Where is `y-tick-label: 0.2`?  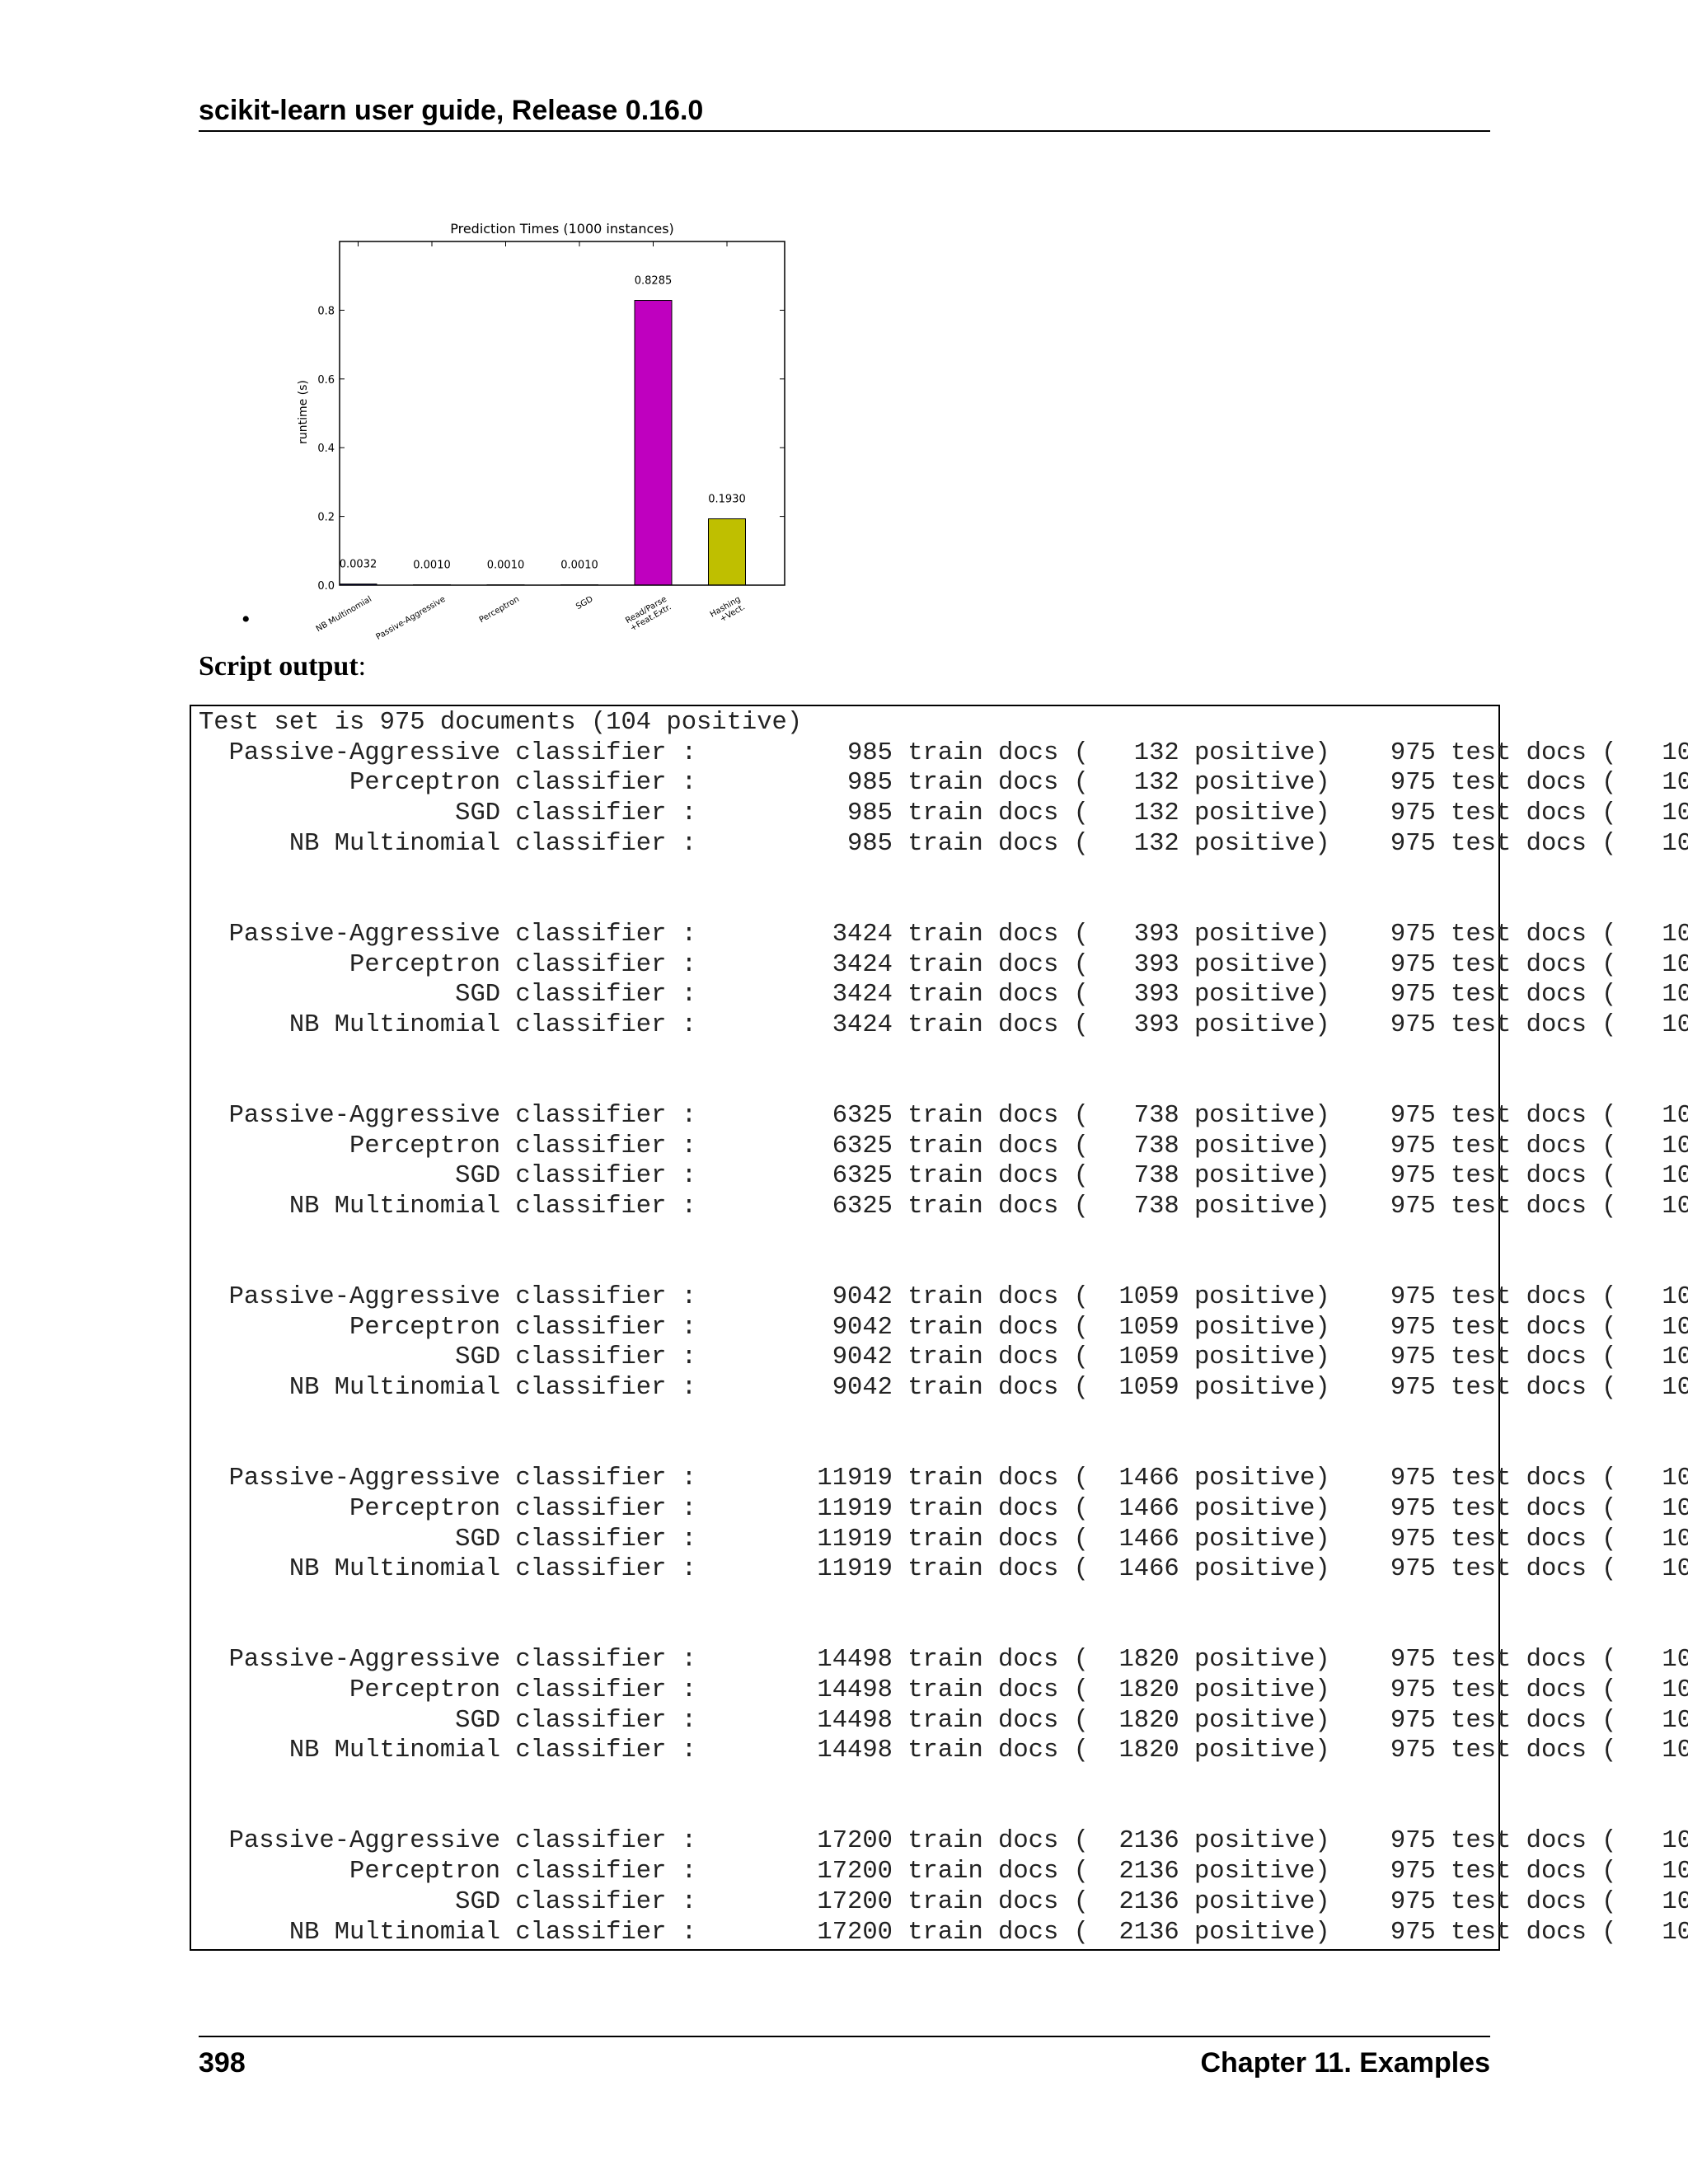
y-tick-label: 0.2 is located at coordinates (326, 518).